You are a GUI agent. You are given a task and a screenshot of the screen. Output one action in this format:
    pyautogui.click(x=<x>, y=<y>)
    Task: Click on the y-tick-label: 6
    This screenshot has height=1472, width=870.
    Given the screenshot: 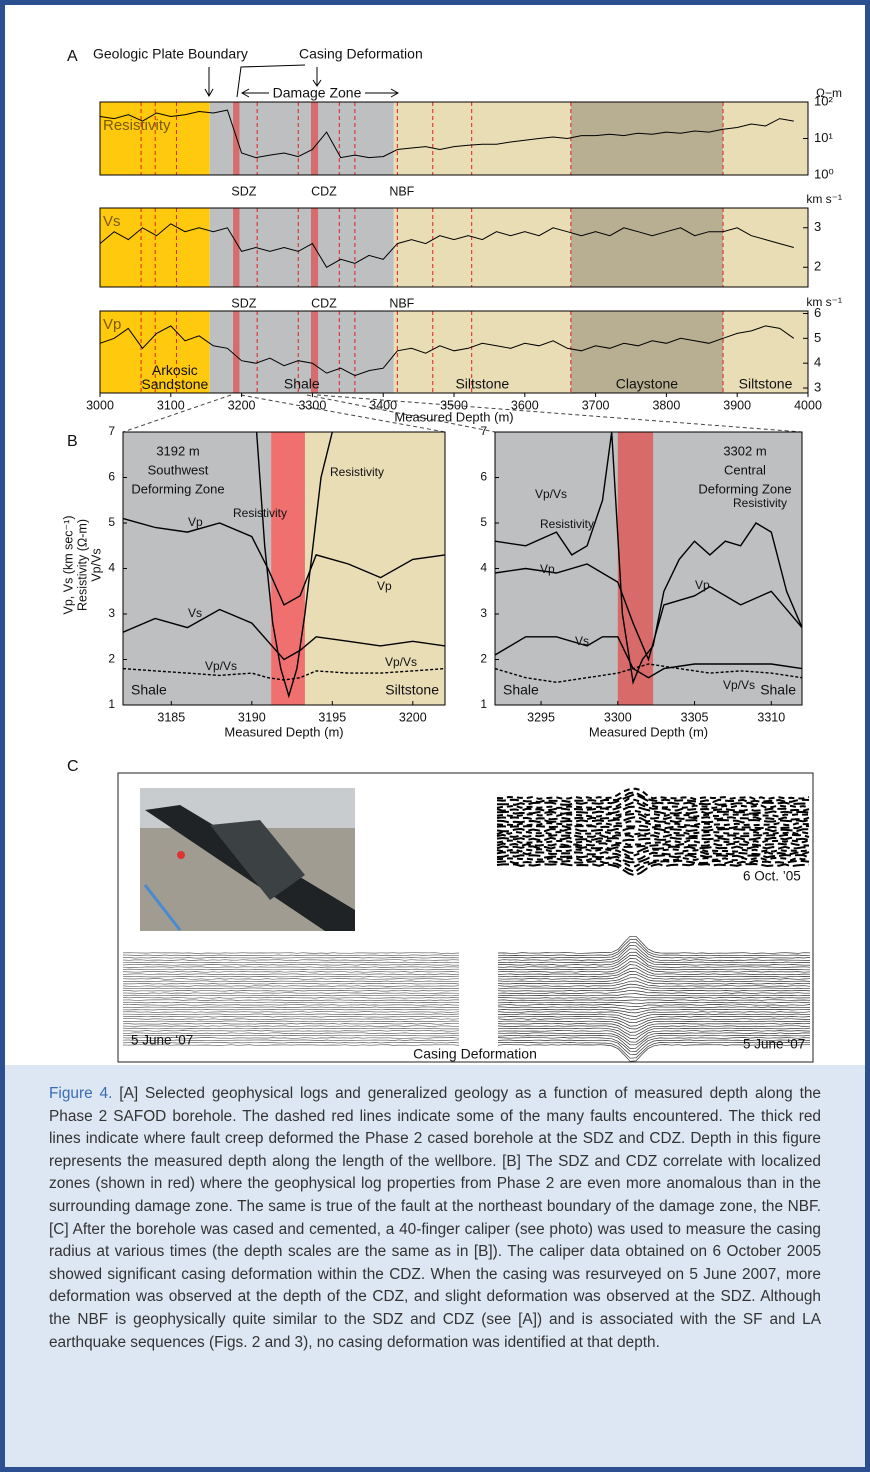 What is the action you would take?
    pyautogui.click(x=483, y=477)
    